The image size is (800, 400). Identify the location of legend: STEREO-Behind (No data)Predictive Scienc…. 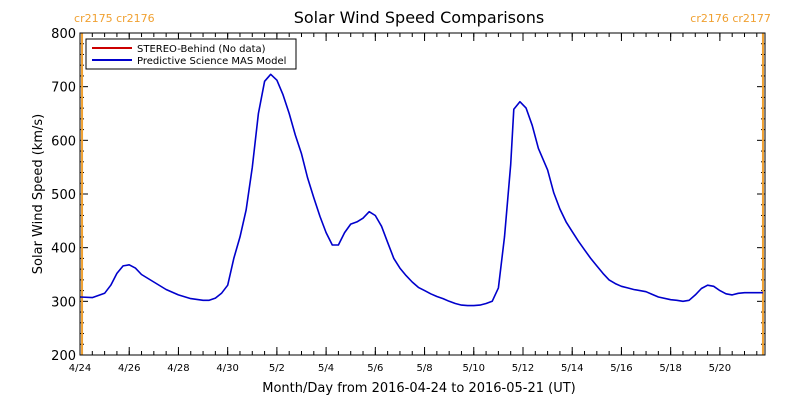
(191, 54).